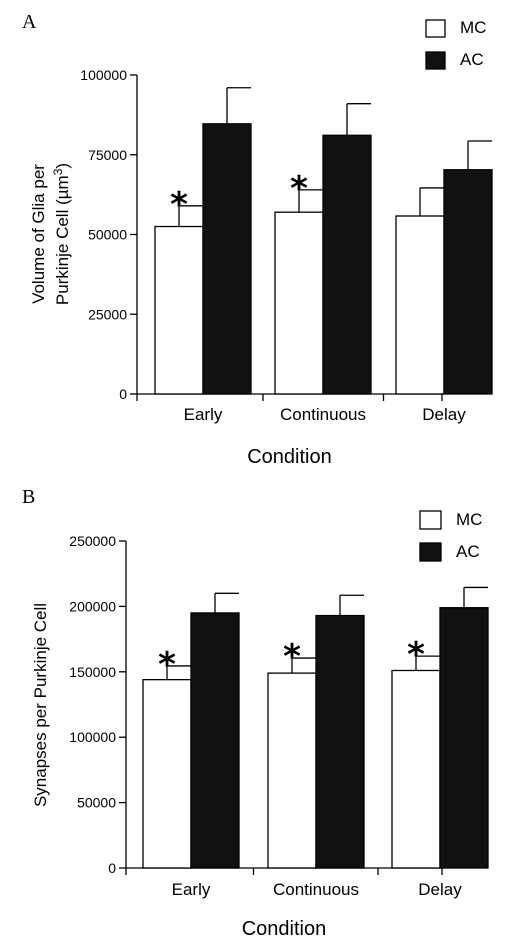  What do you see at coordinates (62, 240) in the screenshot?
I see `y-axis-title-text: Purkinje Cell (µm` at bounding box center [62, 240].